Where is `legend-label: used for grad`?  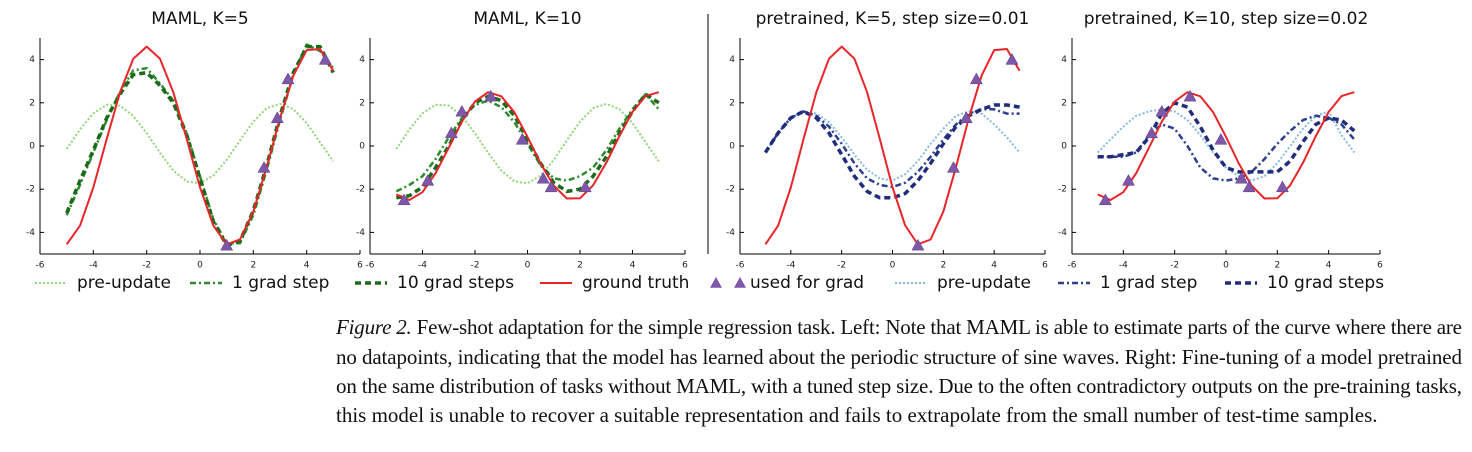 legend-label: used for grad is located at coordinates (807, 283).